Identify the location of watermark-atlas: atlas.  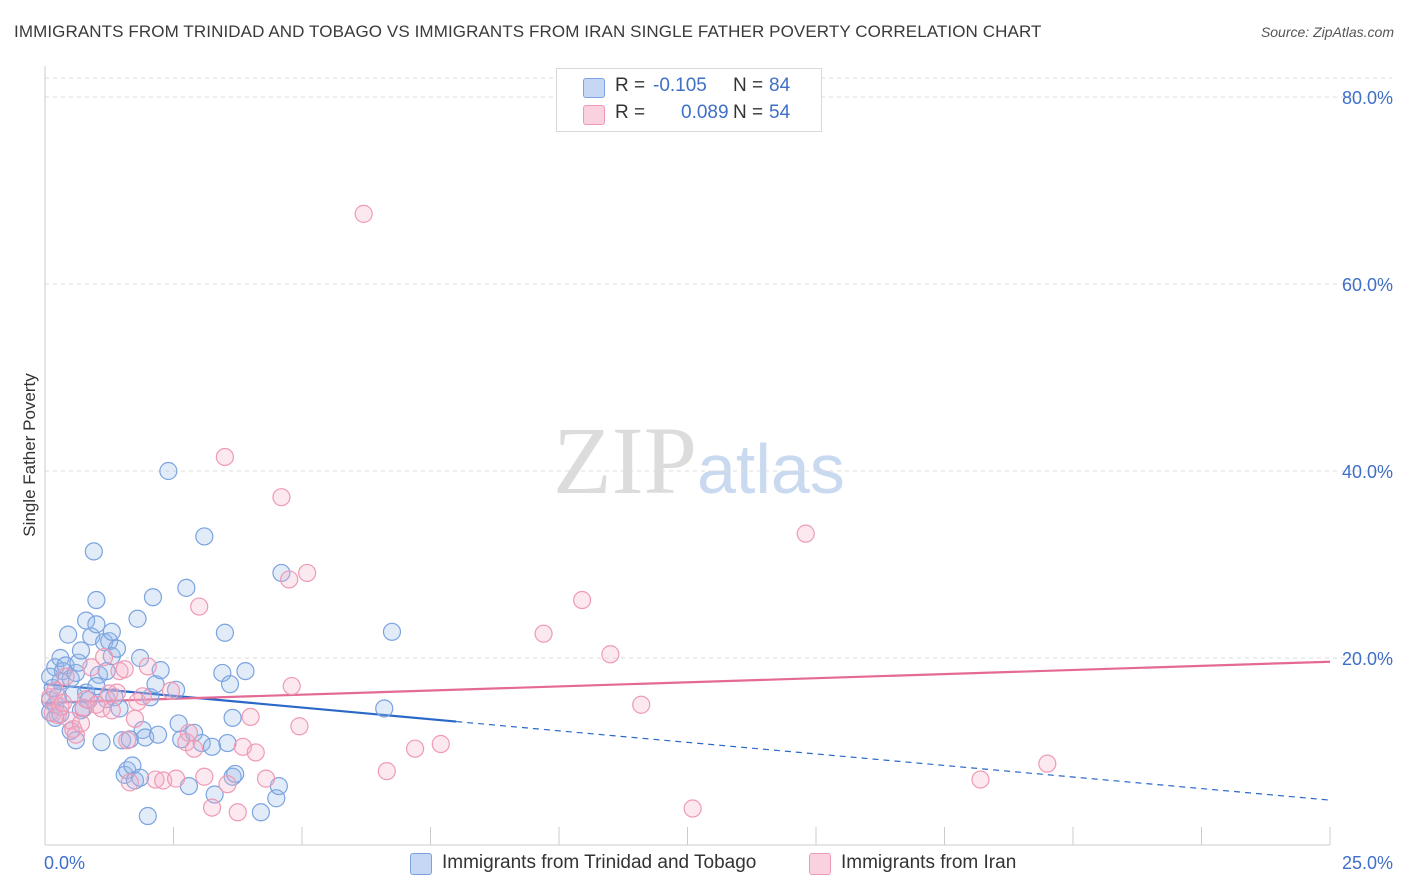
(771, 469).